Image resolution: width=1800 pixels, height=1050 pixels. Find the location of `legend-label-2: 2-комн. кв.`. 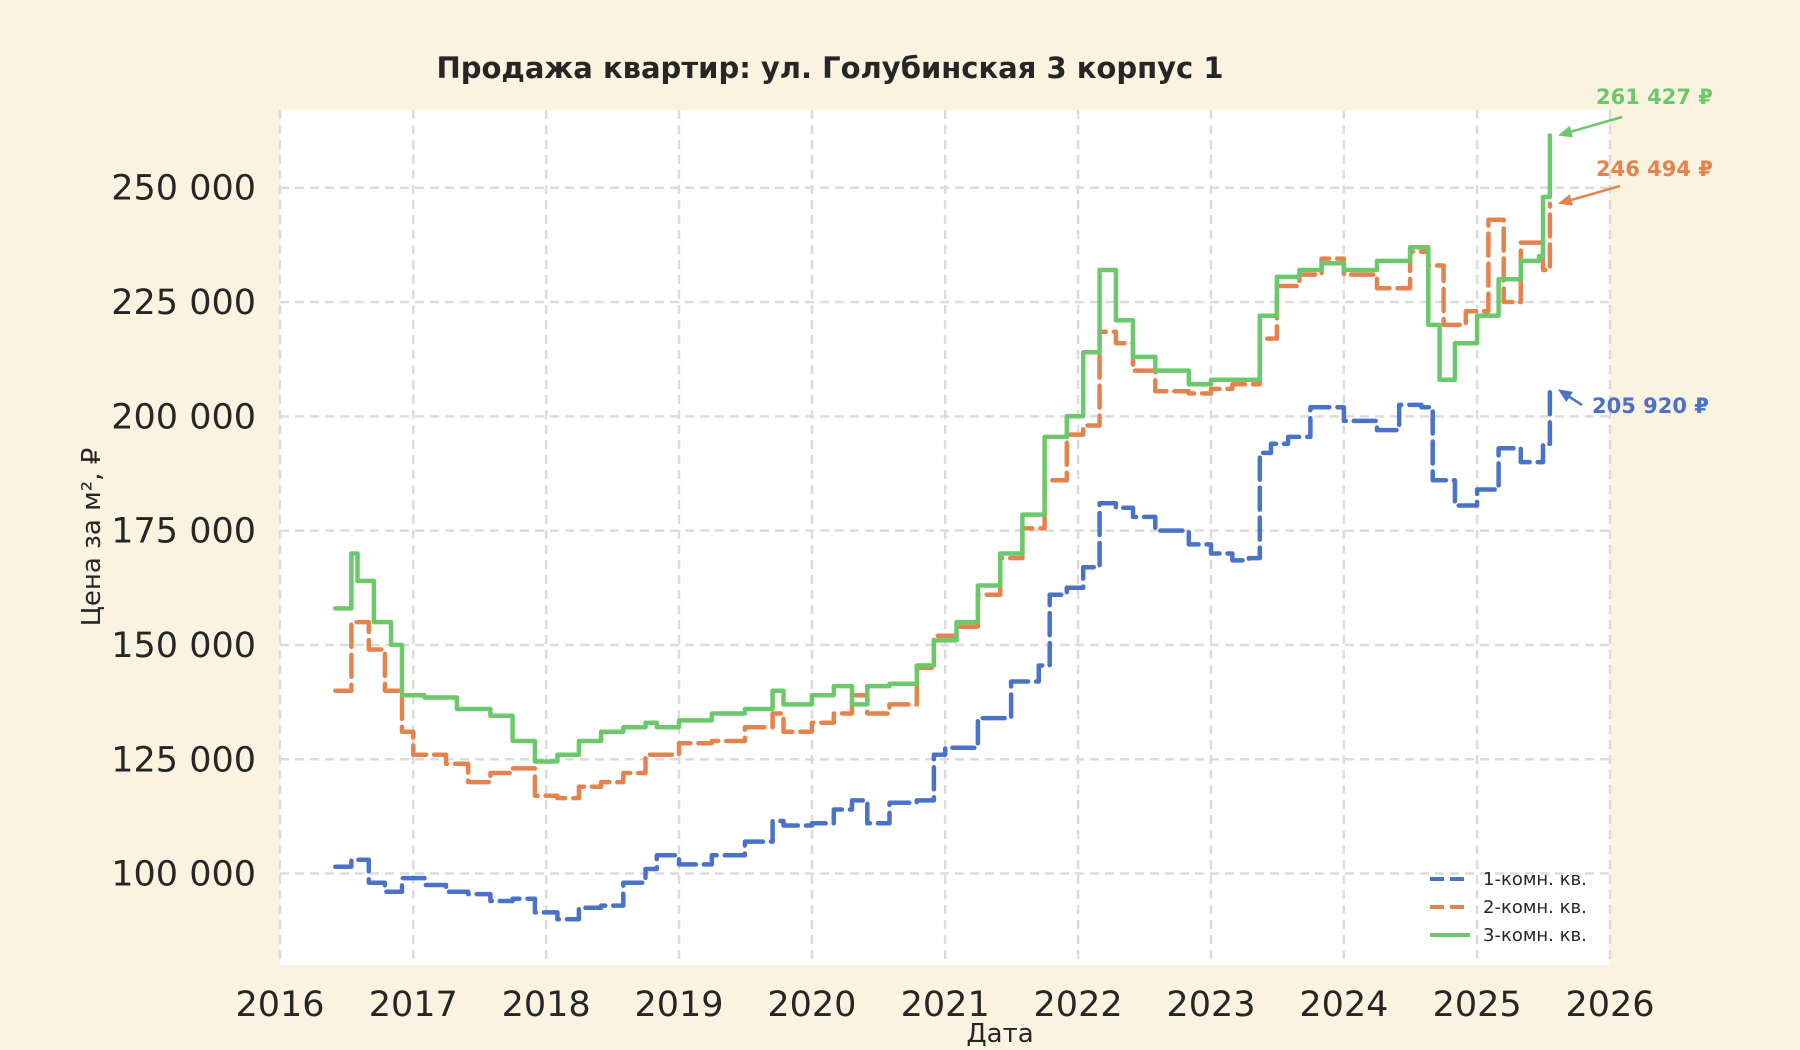

legend-label-2: 2-комн. кв. is located at coordinates (1535, 907).